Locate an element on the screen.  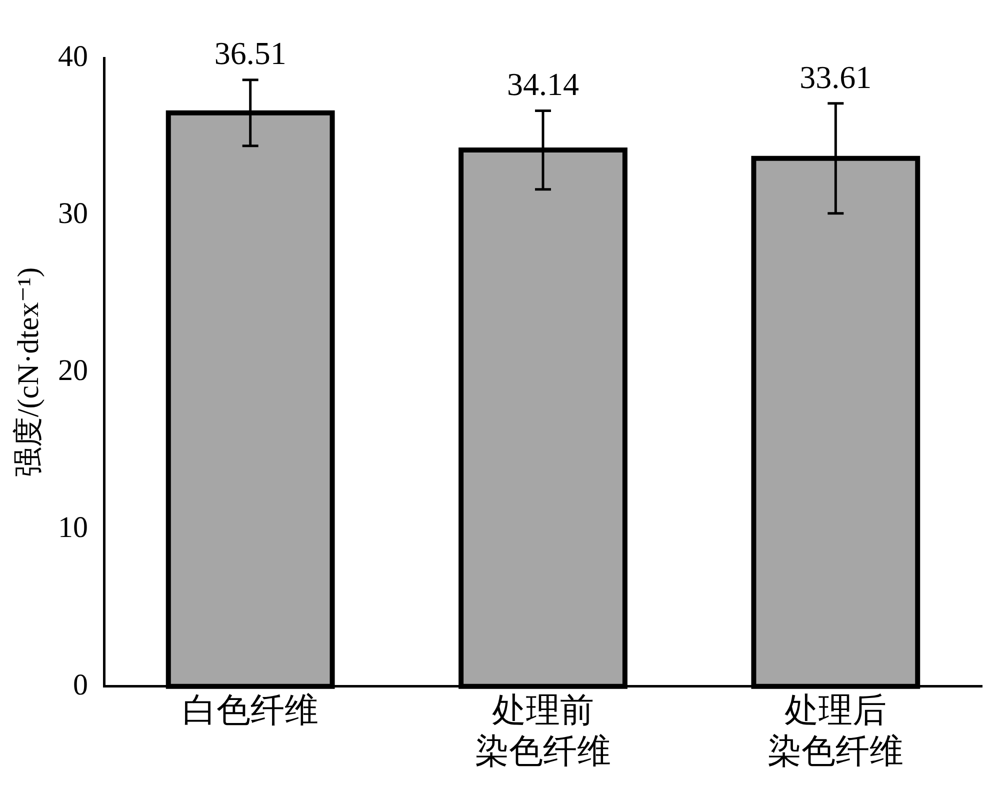
x-tick-label: 处理前染色纤维 is located at coordinates (543, 731).